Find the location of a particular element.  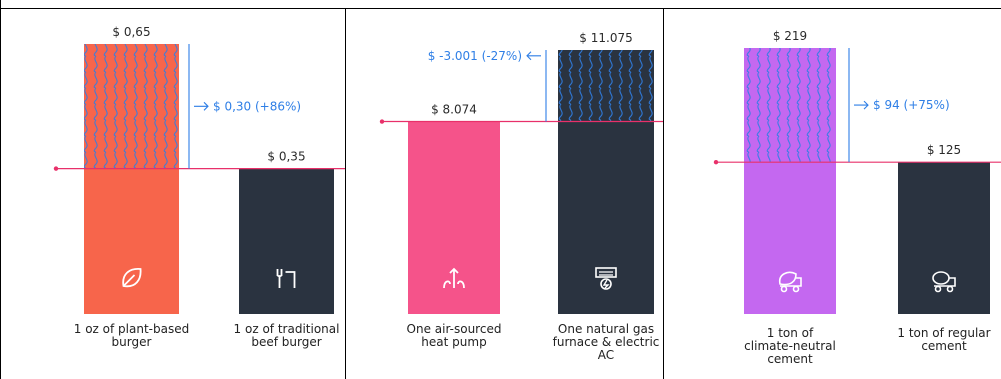

delta-label: $ 94 (+75%) is located at coordinates (911, 105).